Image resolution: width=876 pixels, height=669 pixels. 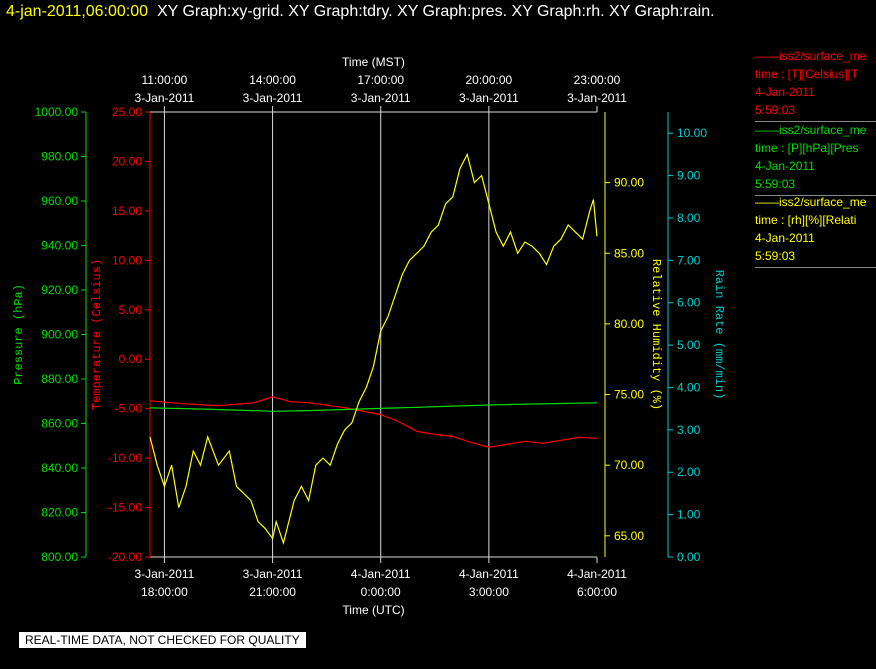 I want to click on temperature-tick-label: 15.00, so click(x=127, y=211).